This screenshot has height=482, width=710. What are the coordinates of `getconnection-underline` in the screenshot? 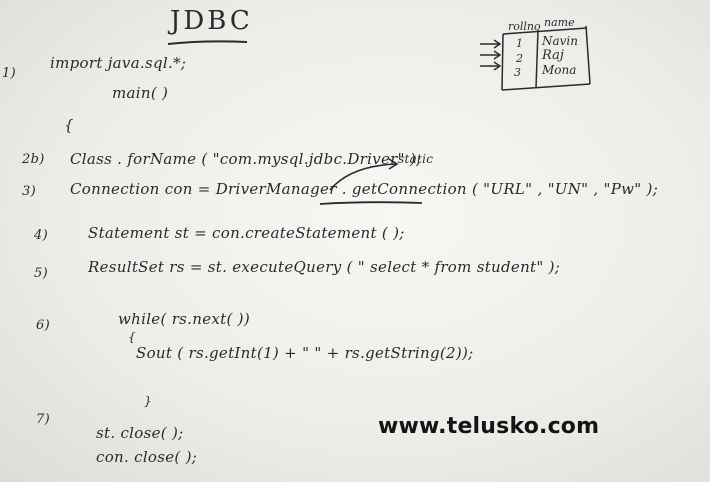 It's located at (371, 203).